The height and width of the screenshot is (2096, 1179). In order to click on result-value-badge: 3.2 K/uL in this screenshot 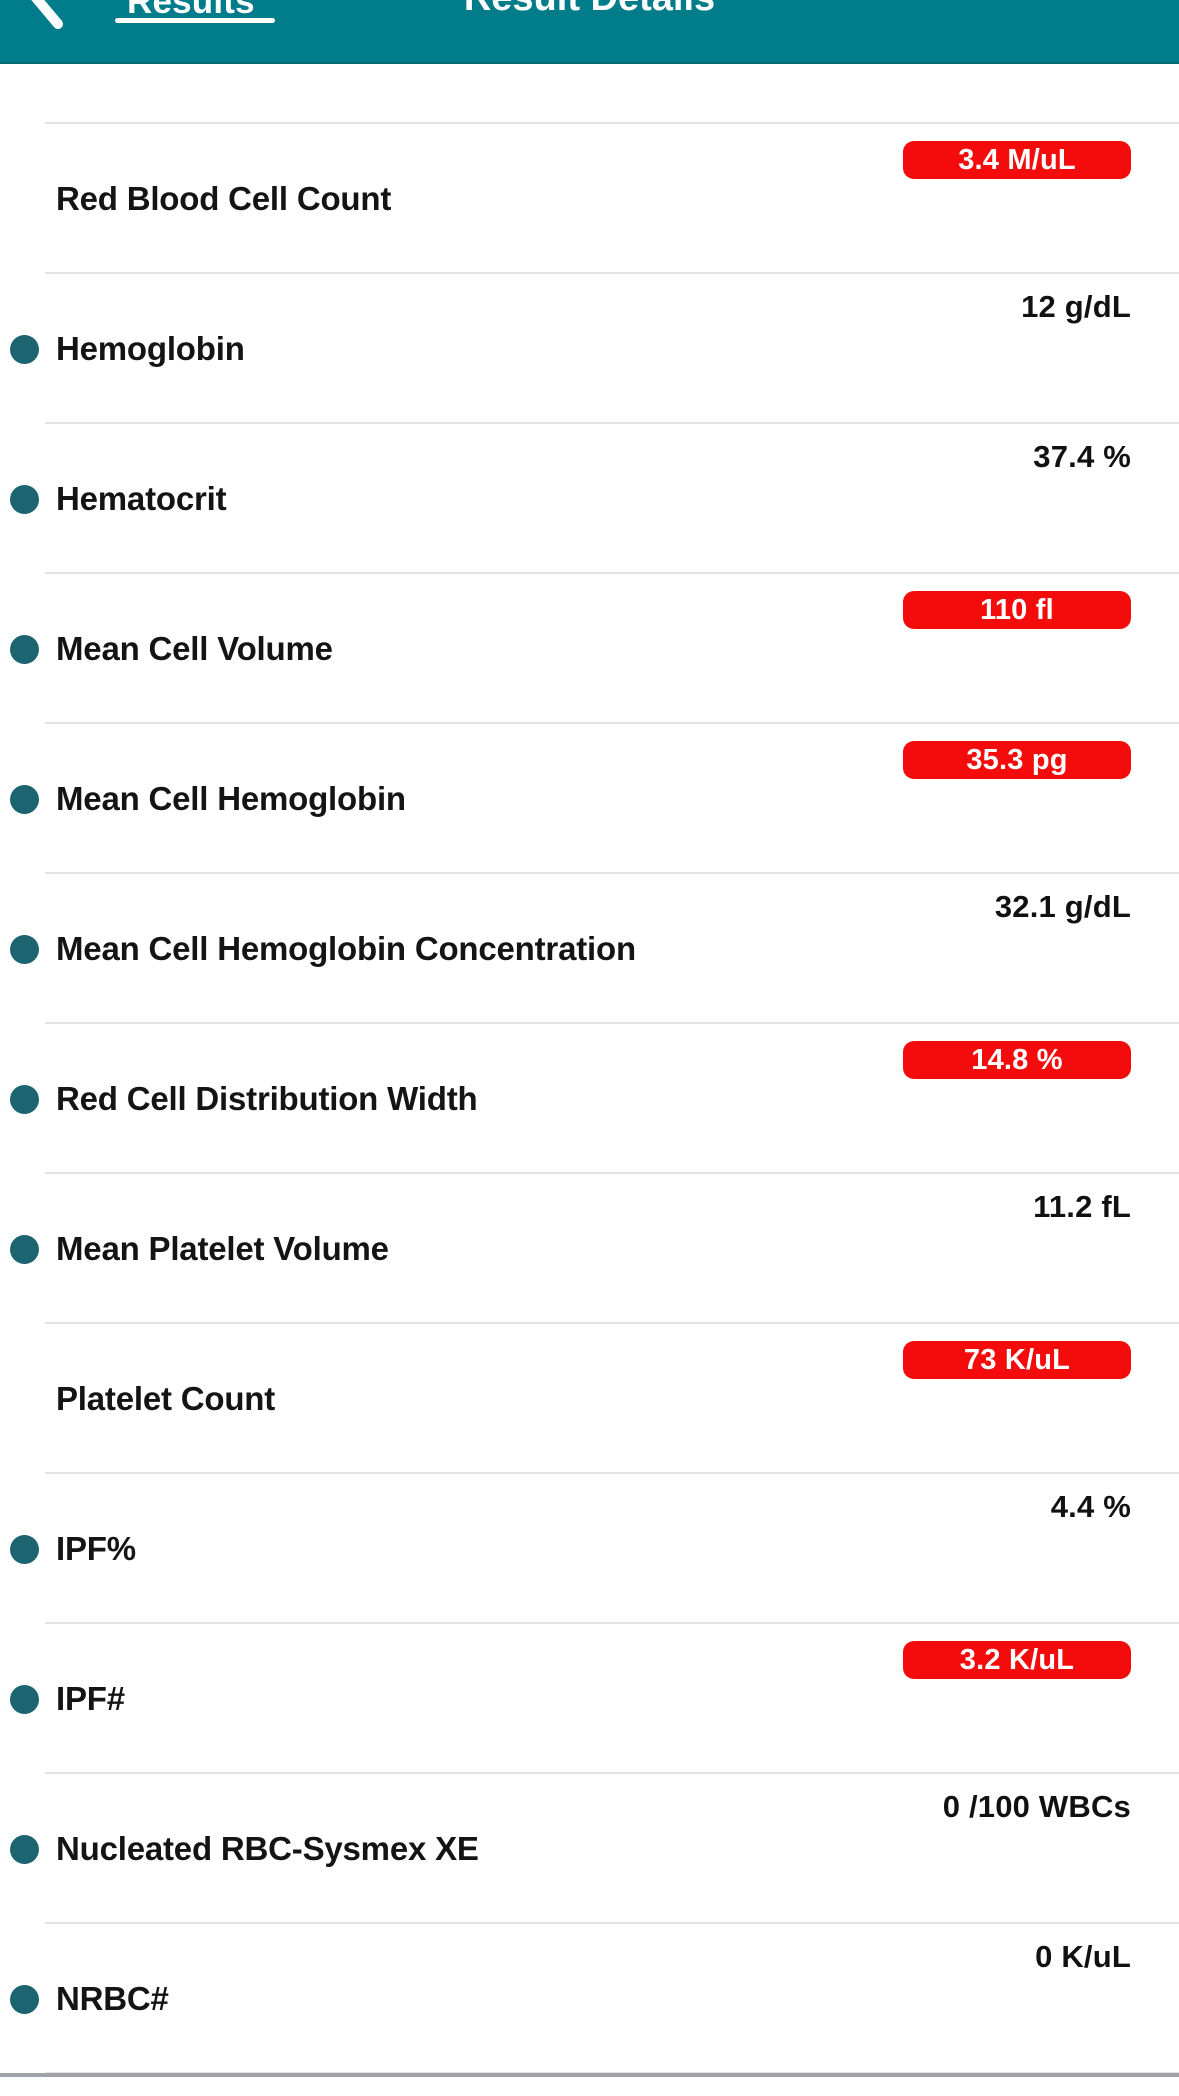, I will do `click(1017, 1660)`.